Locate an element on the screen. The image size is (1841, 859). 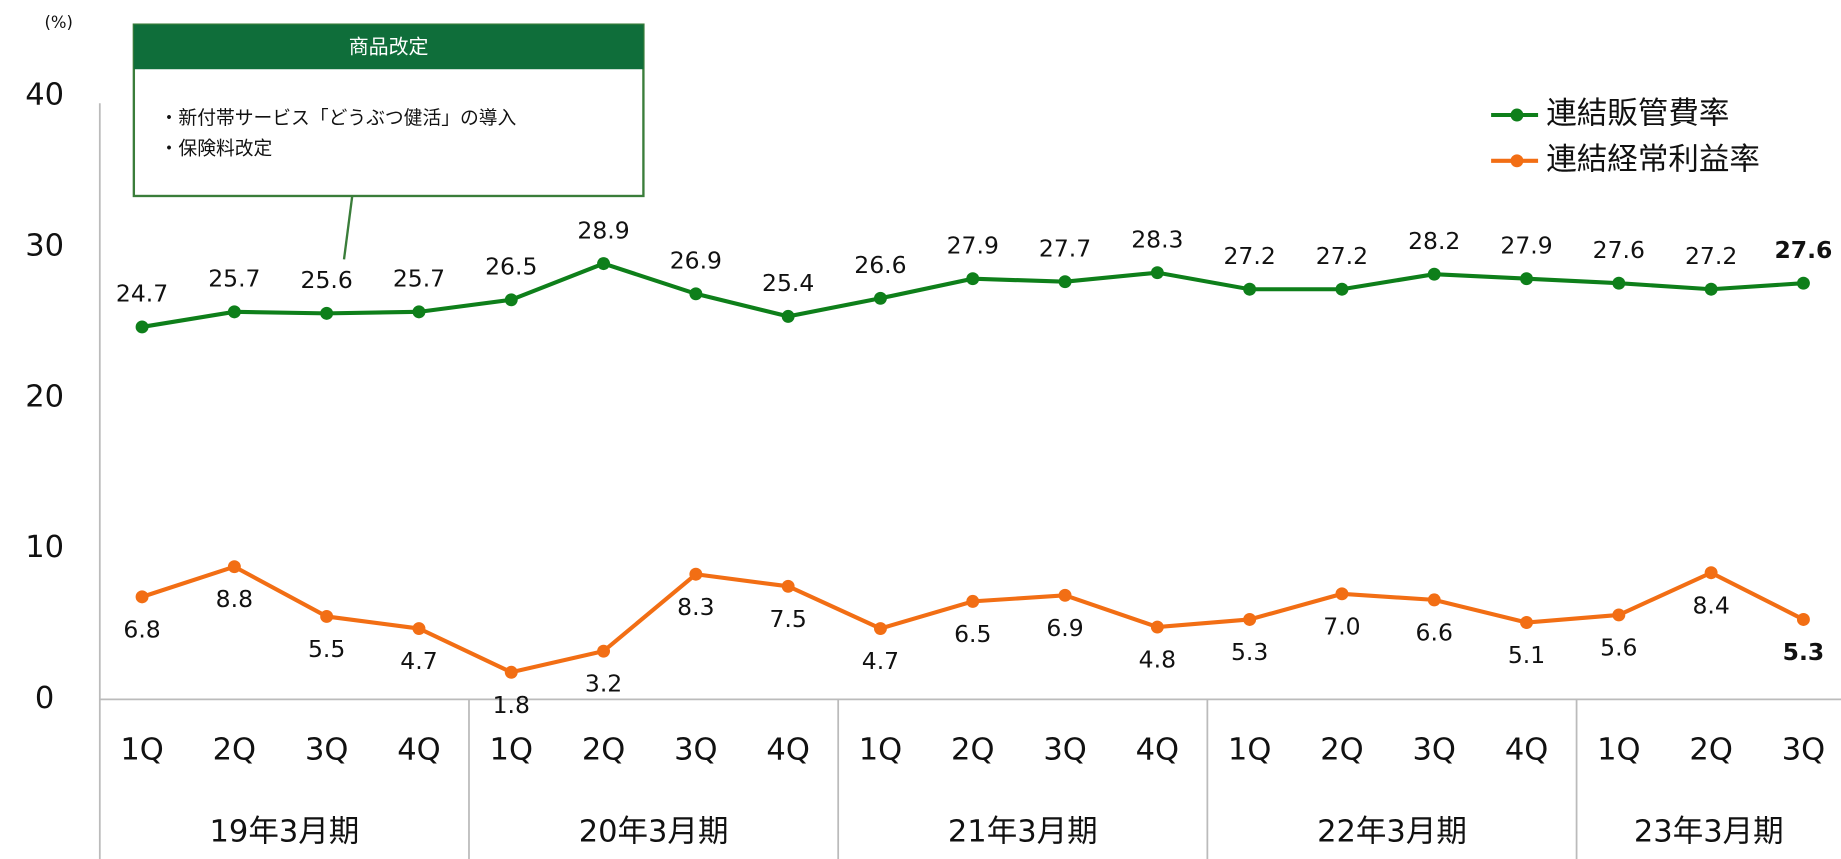
data-label: 25.4 is located at coordinates (788, 283).